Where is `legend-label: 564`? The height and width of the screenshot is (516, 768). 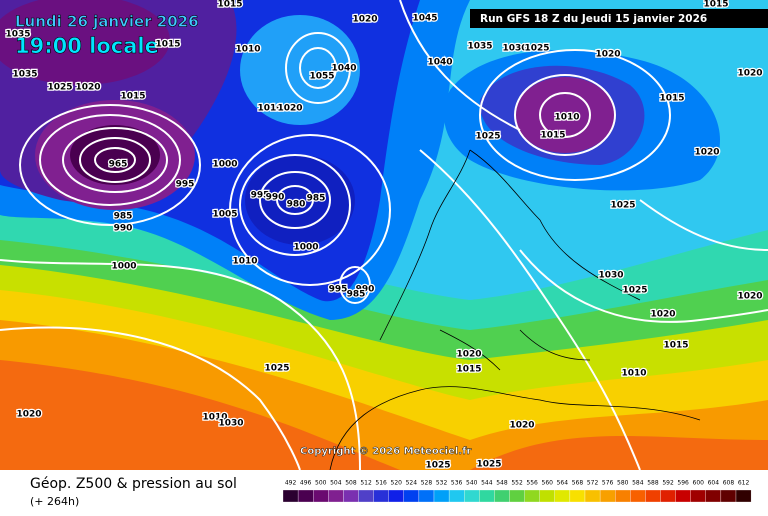 legend-label: 564 is located at coordinates (563, 483).